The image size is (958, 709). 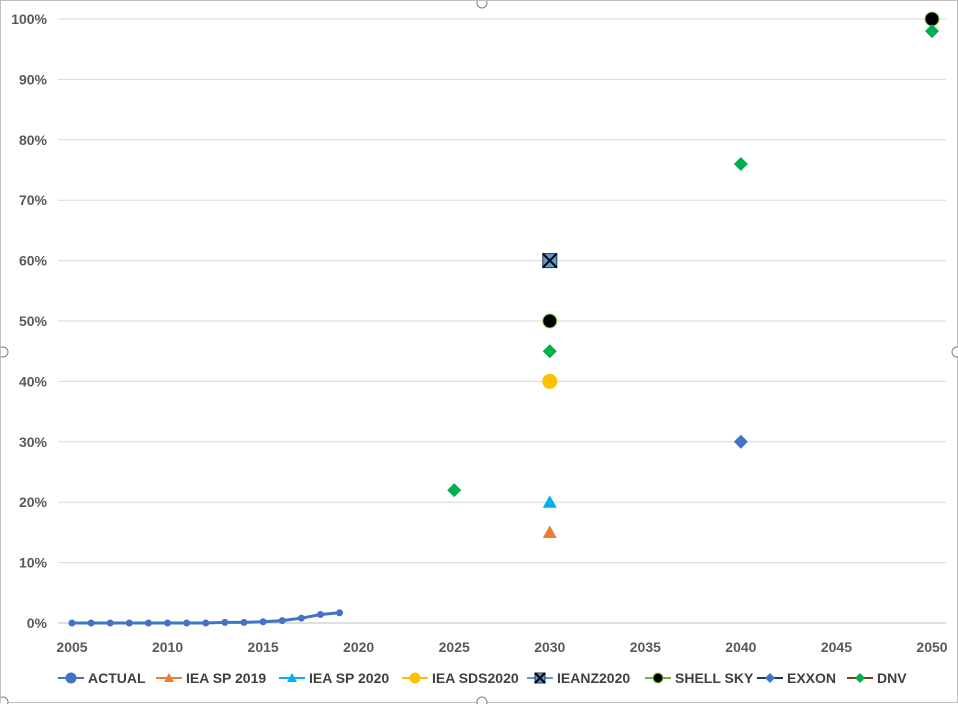 I want to click on series-iea-sp-2020, so click(x=549, y=501).